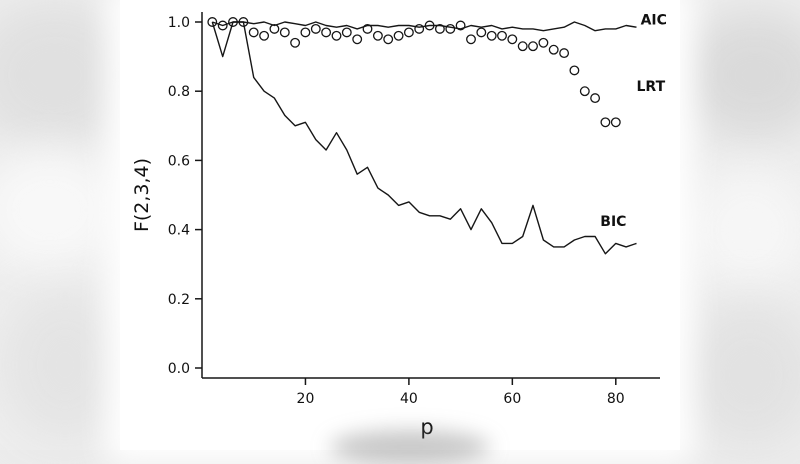  What do you see at coordinates (613, 222) in the screenshot?
I see `series-label-bic: BIC` at bounding box center [613, 222].